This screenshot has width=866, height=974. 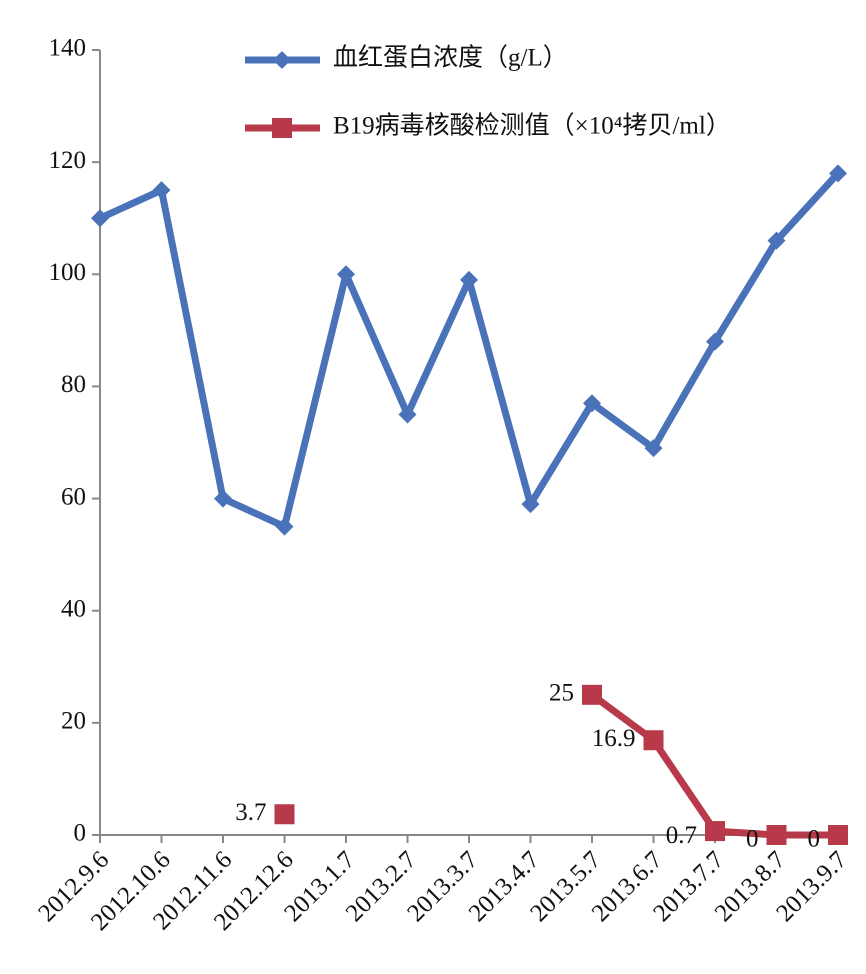 I want to click on y-tick-label: 20, so click(x=73, y=721).